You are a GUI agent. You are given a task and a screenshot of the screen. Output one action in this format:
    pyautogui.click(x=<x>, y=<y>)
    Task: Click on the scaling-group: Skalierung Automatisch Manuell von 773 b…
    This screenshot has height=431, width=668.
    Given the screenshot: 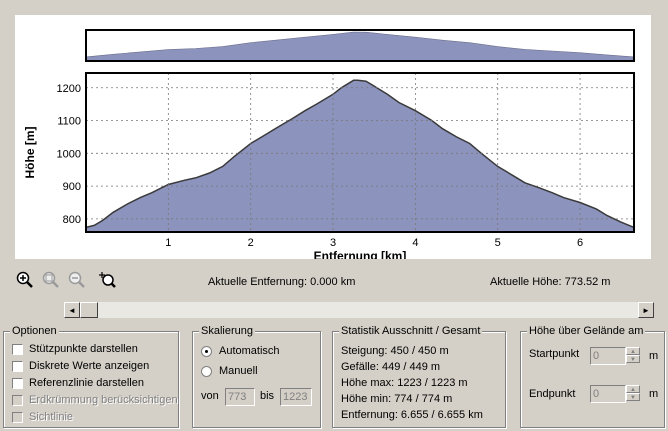 What is the action you would take?
    pyautogui.click(x=256, y=376)
    